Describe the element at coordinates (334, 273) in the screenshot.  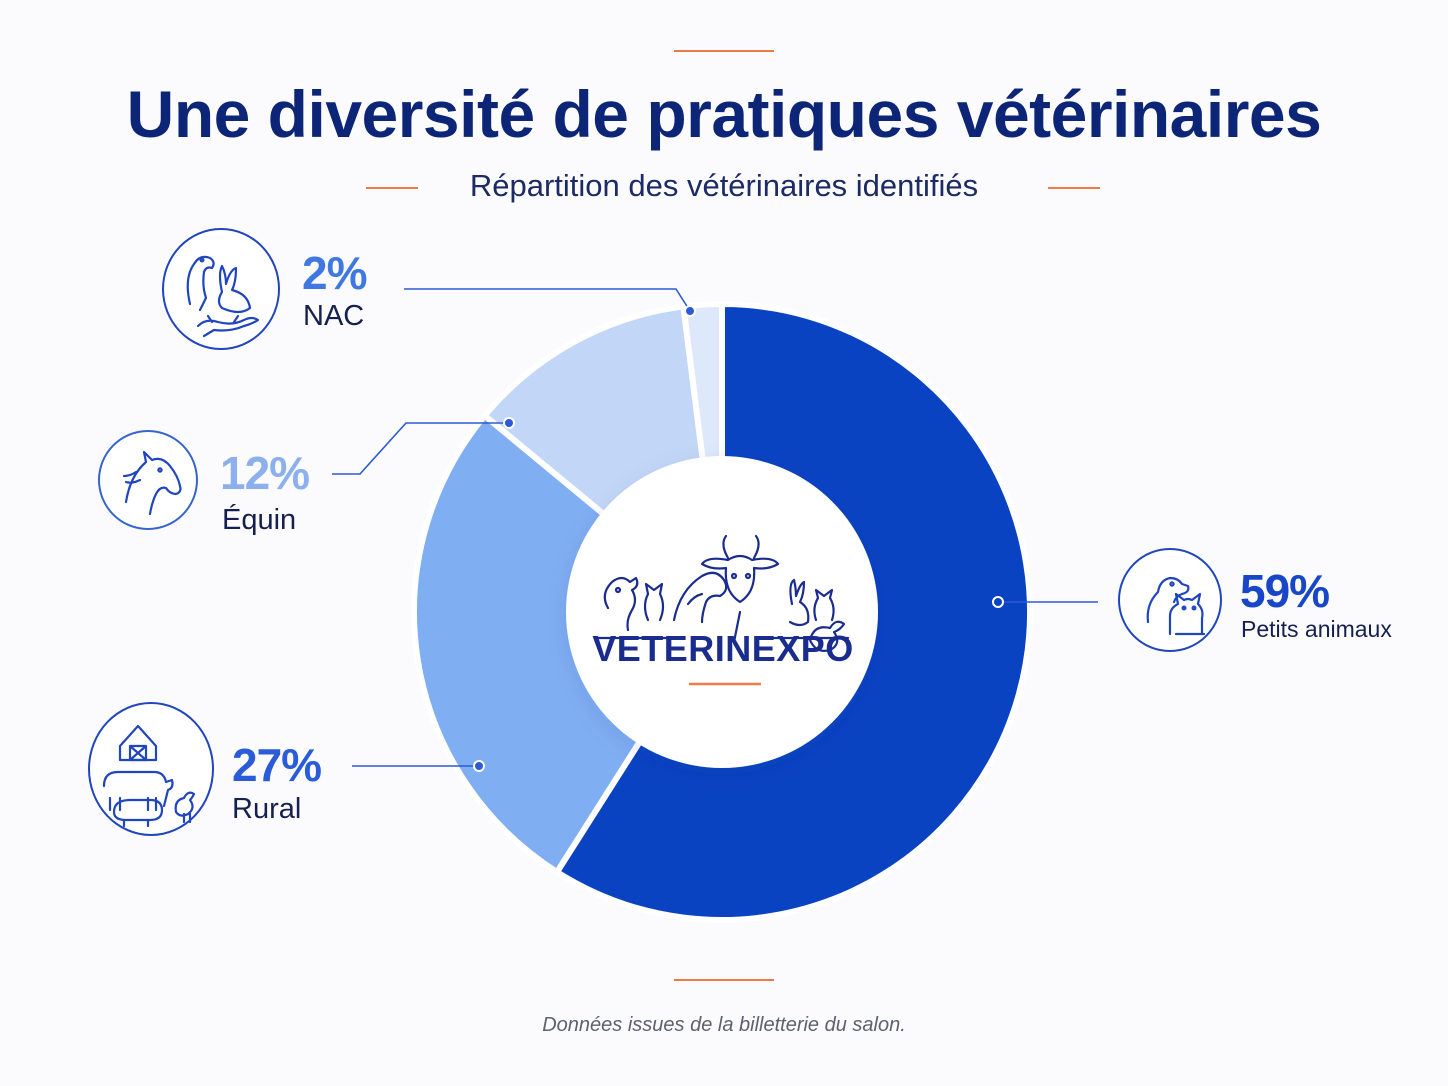
I see `nac-percent: 2%` at that location.